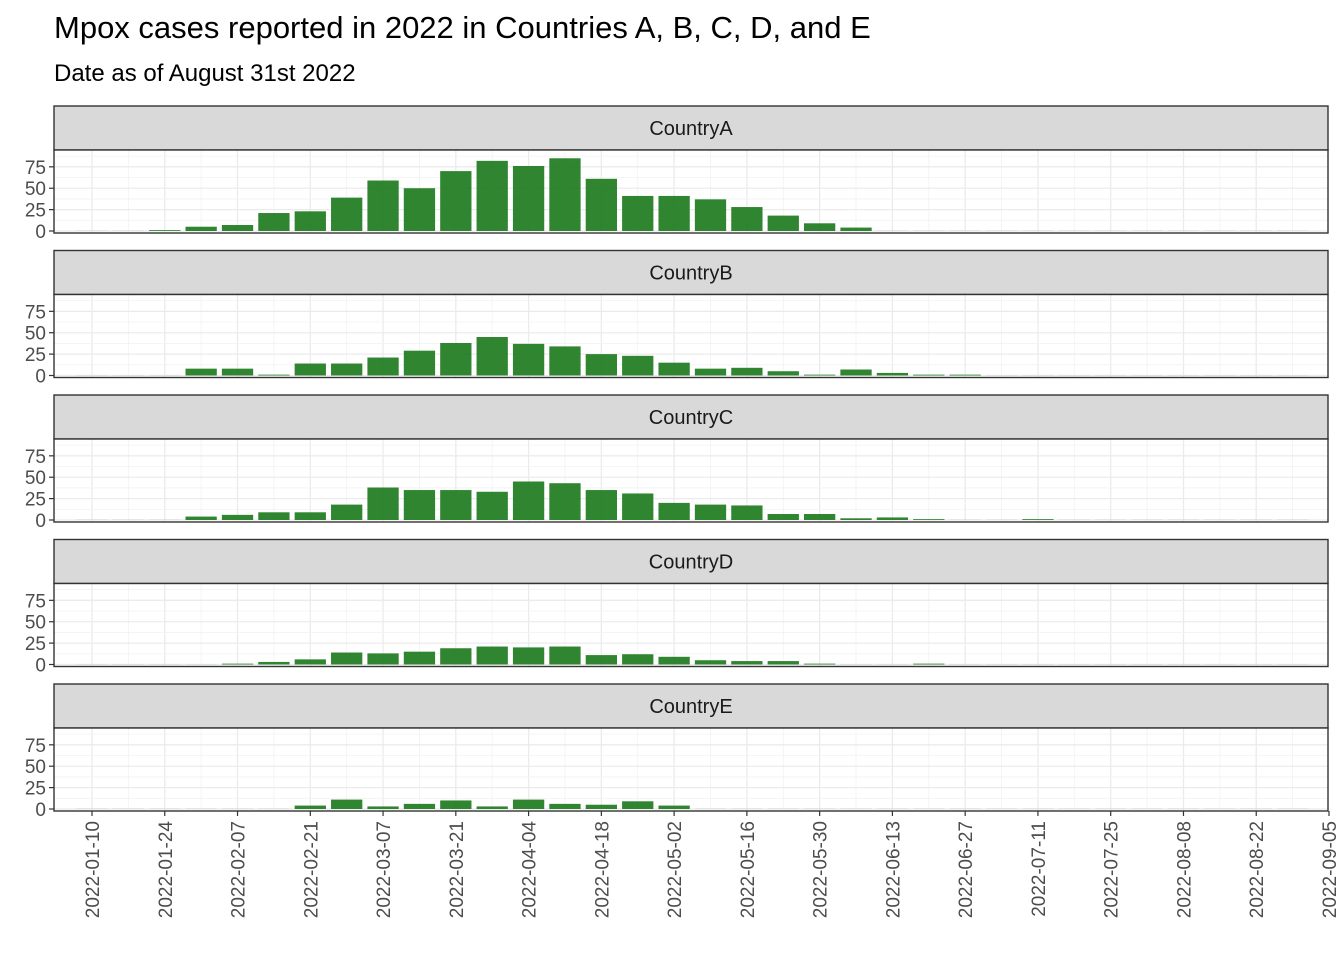 The height and width of the screenshot is (960, 1344). I want to click on x-tick-label: 2022-05-02, so click(675, 869).